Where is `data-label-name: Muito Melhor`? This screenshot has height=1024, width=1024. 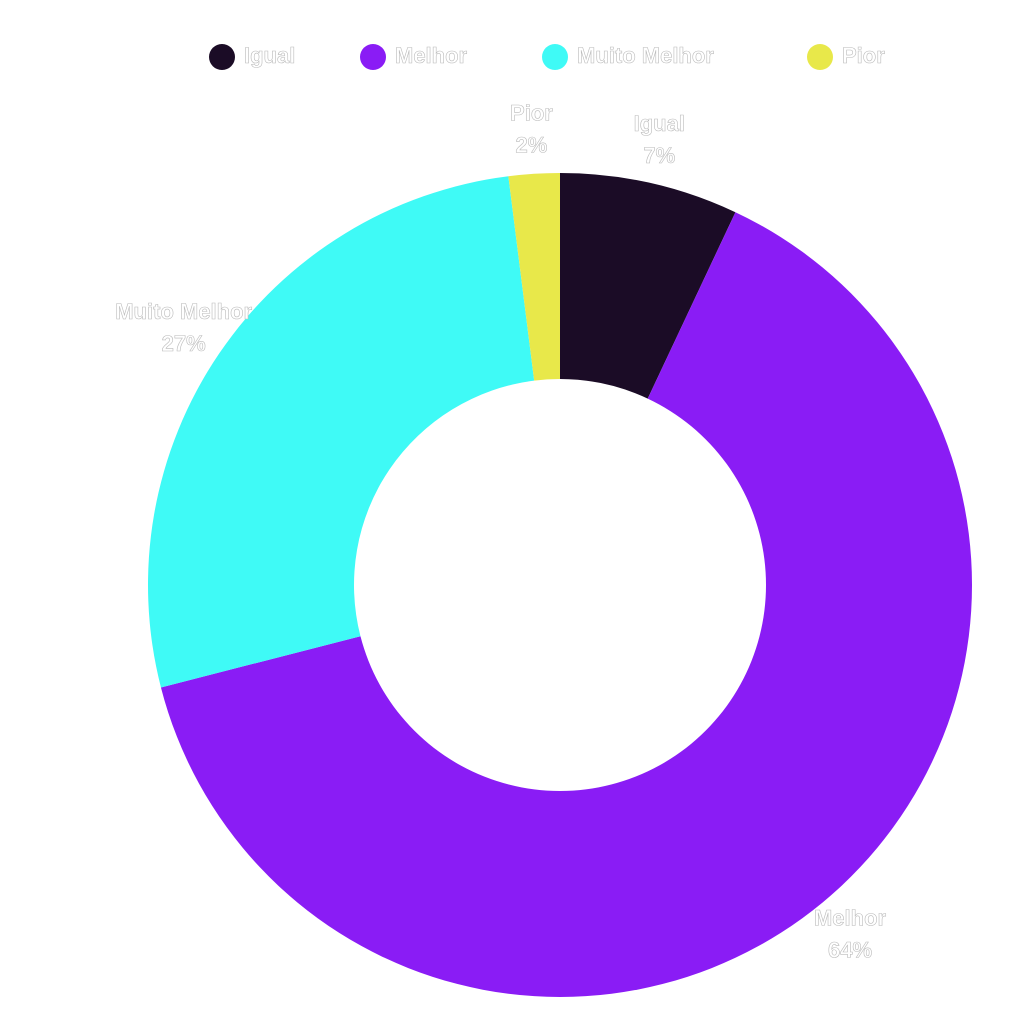
data-label-name: Muito Melhor is located at coordinates (183, 311).